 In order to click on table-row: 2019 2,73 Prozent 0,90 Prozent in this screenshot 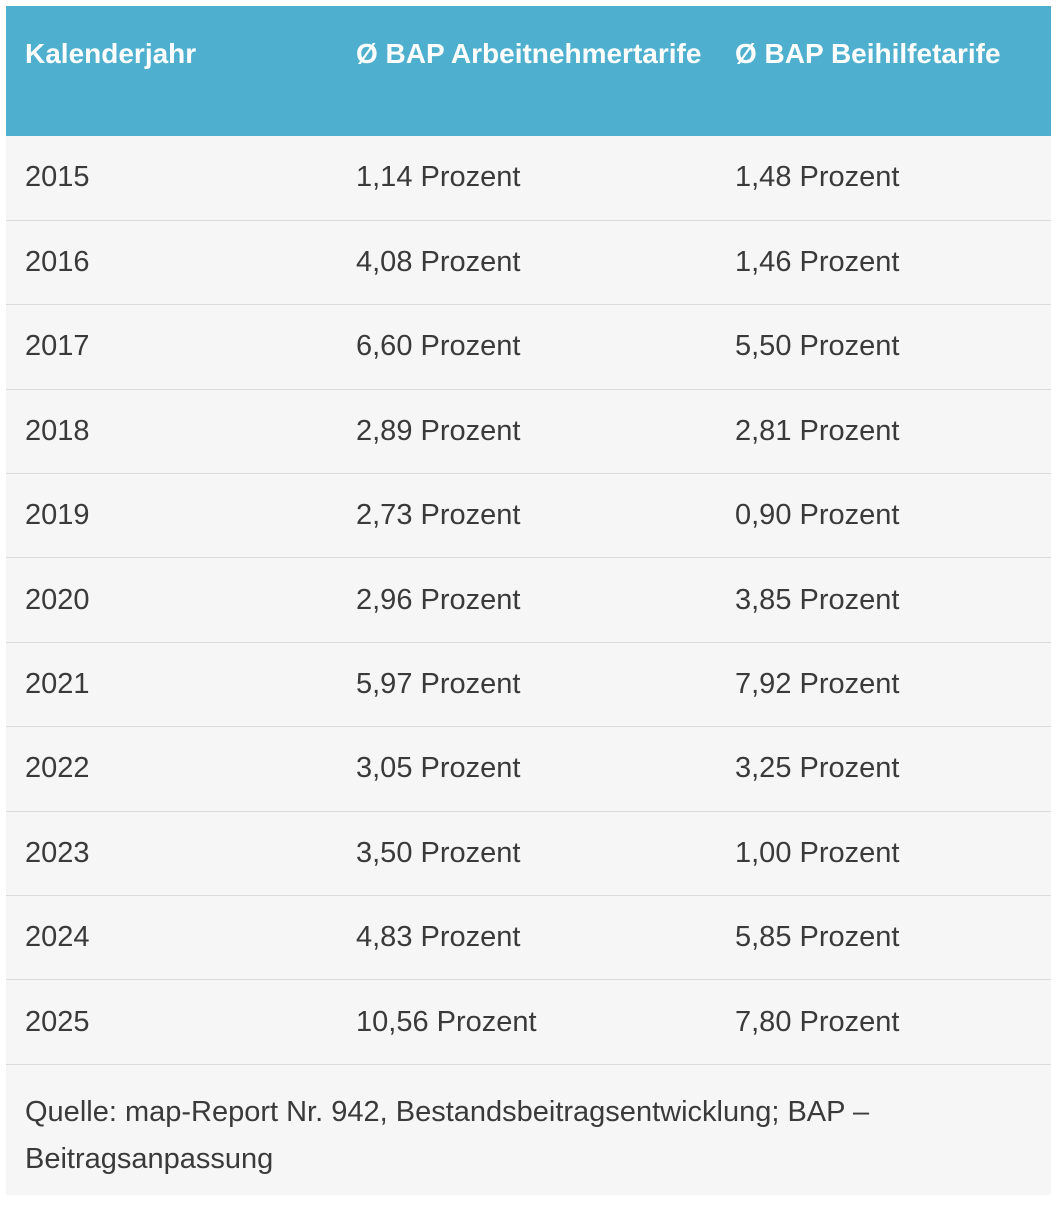, I will do `click(528, 516)`.